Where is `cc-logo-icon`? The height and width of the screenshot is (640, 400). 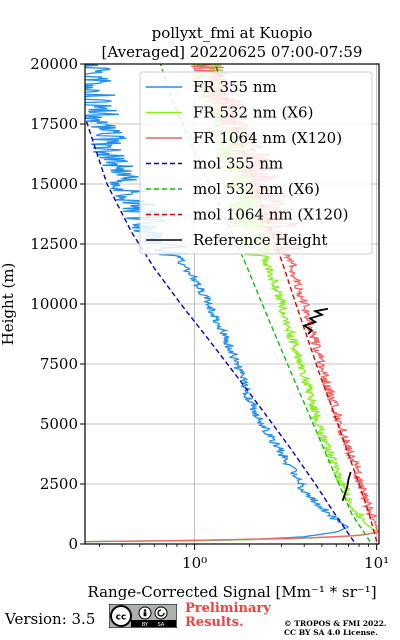
cc-logo-icon is located at coordinates (121, 616).